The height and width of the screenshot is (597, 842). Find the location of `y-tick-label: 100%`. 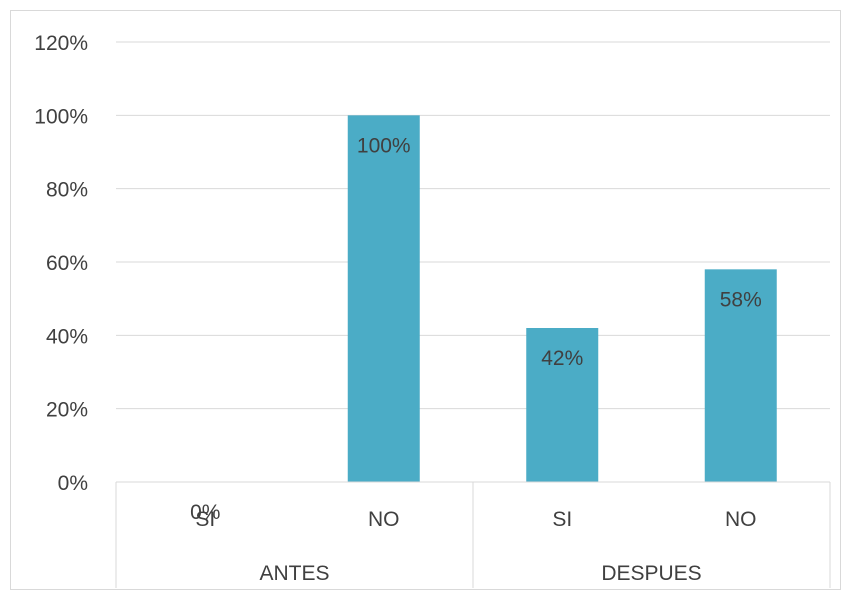

y-tick-label: 100% is located at coordinates (61, 116).